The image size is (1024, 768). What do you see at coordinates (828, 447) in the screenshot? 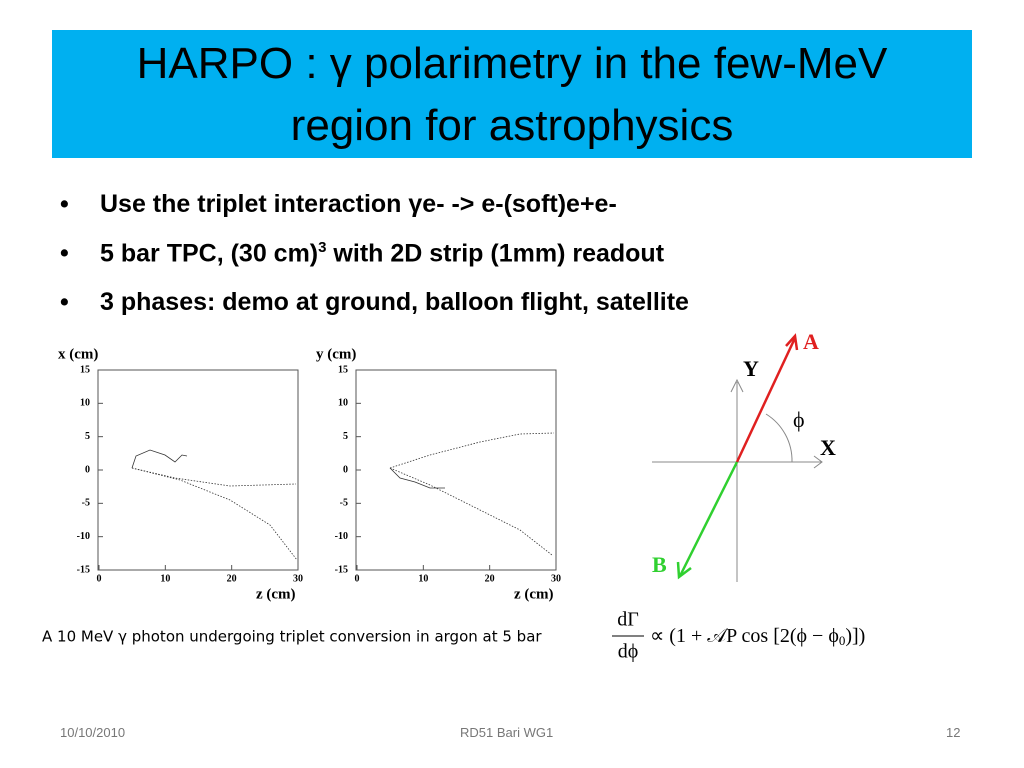
I see `label-x: X` at bounding box center [828, 447].